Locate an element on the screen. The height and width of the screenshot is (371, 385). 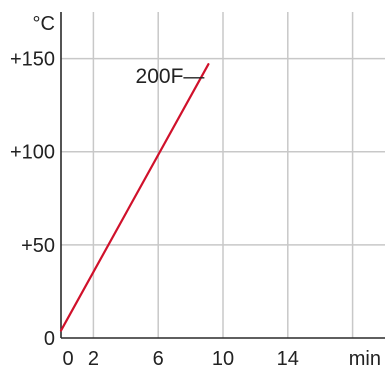
series-label: 200F— is located at coordinates (170, 76).